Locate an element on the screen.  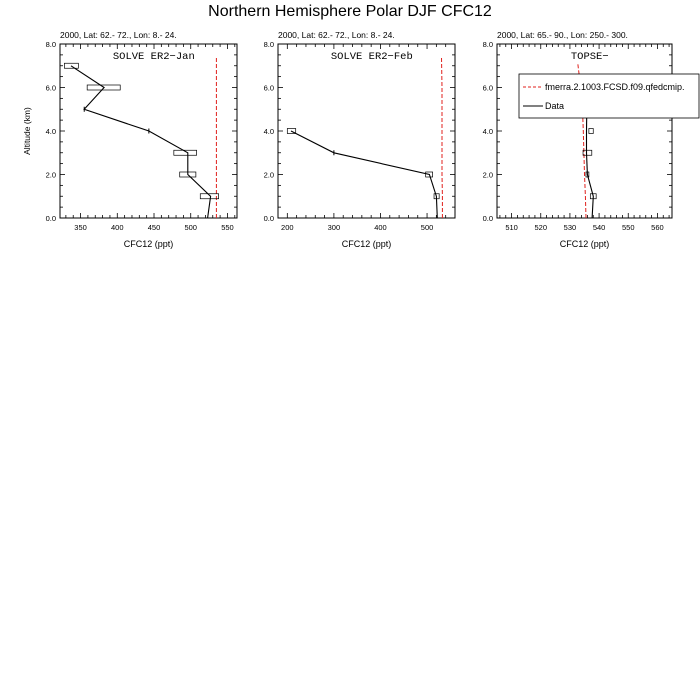
legend-box is located at coordinates (609, 96).